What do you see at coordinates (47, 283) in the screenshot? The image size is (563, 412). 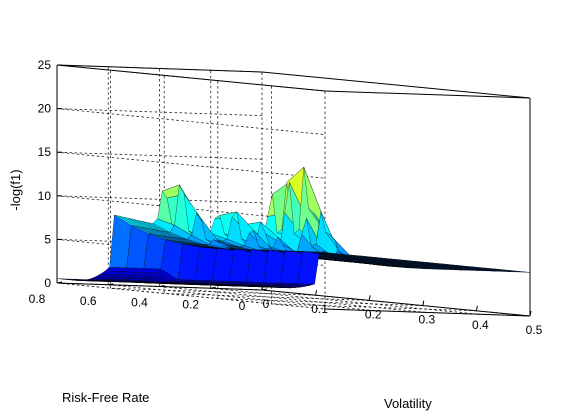 I see `z-tick-label: 0` at bounding box center [47, 283].